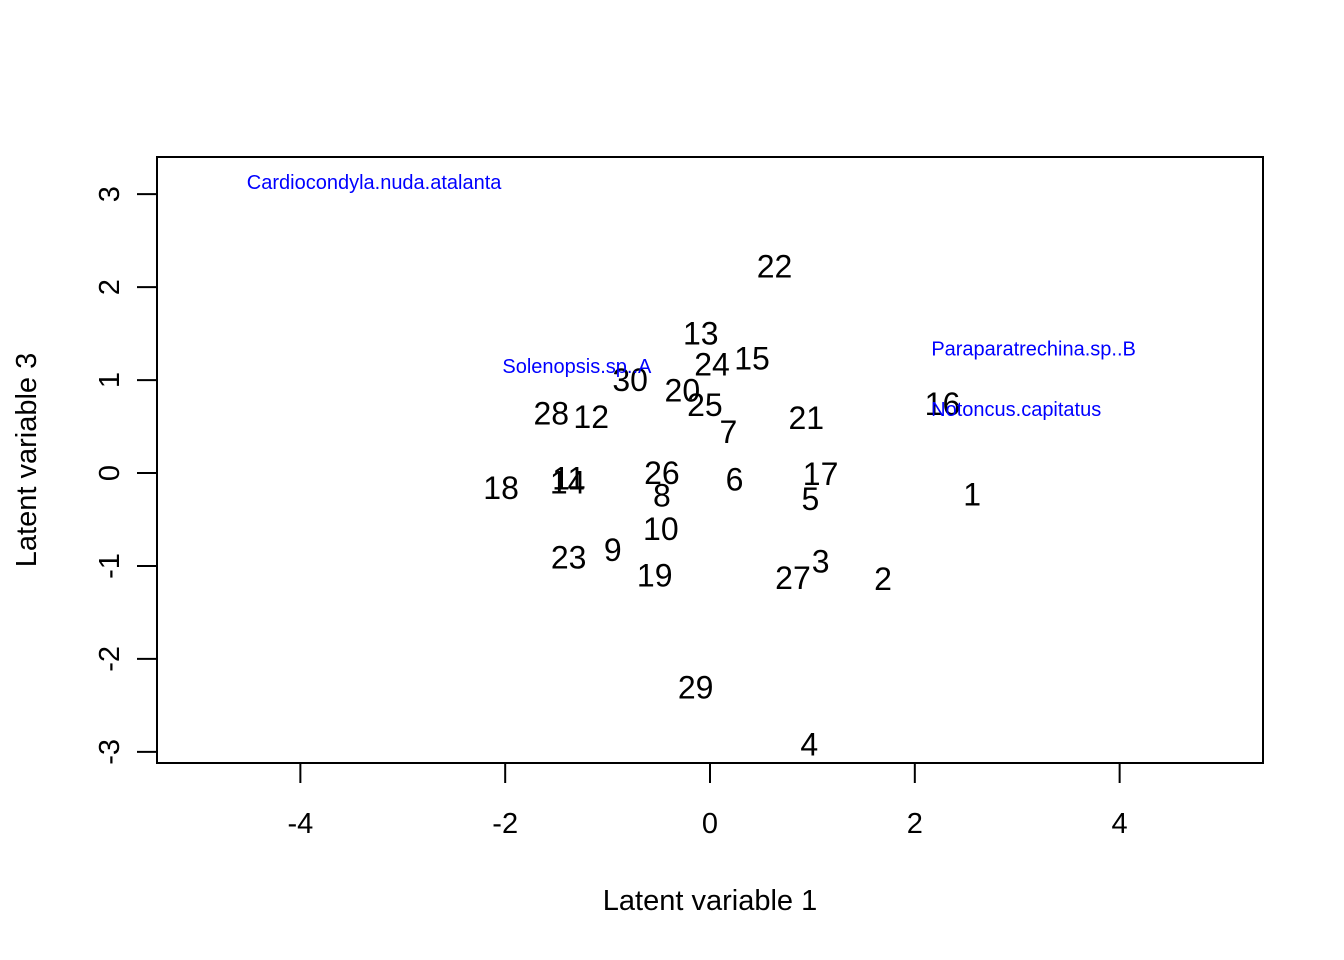  Describe the element at coordinates (810, 499) in the screenshot. I see `site-label: 5` at that location.